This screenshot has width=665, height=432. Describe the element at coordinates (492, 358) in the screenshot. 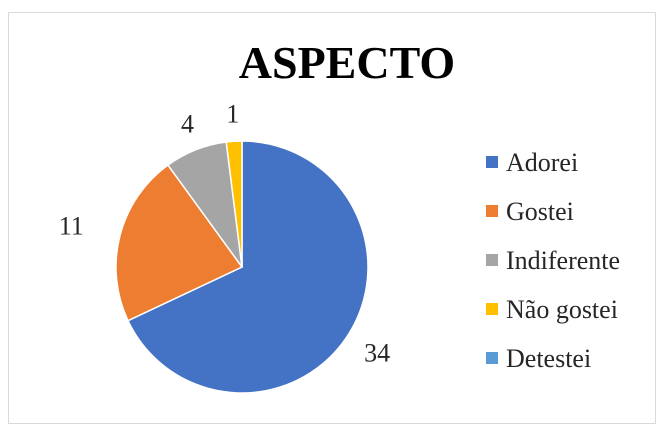

I see `legend-swatch-detestei` at that location.